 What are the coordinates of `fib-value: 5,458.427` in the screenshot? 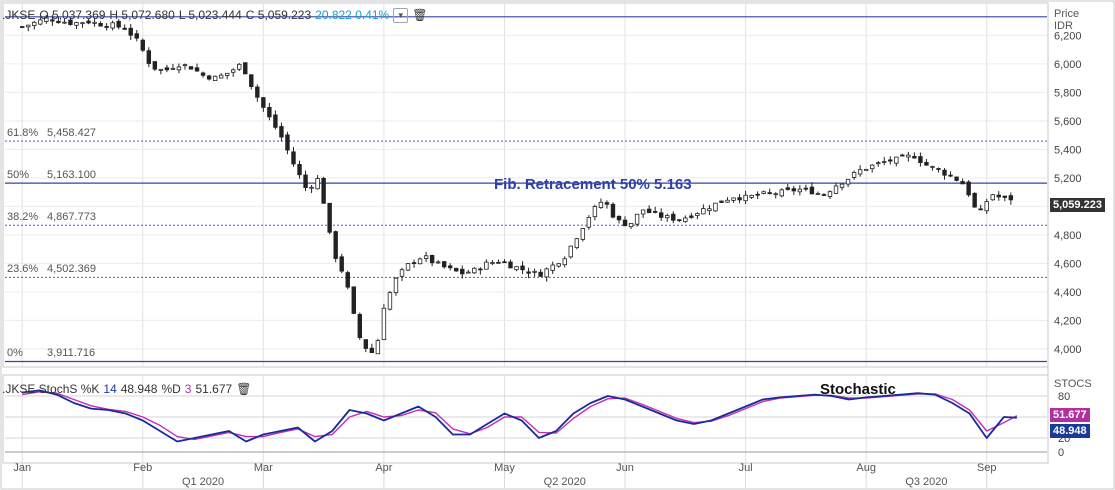 It's located at (71, 133).